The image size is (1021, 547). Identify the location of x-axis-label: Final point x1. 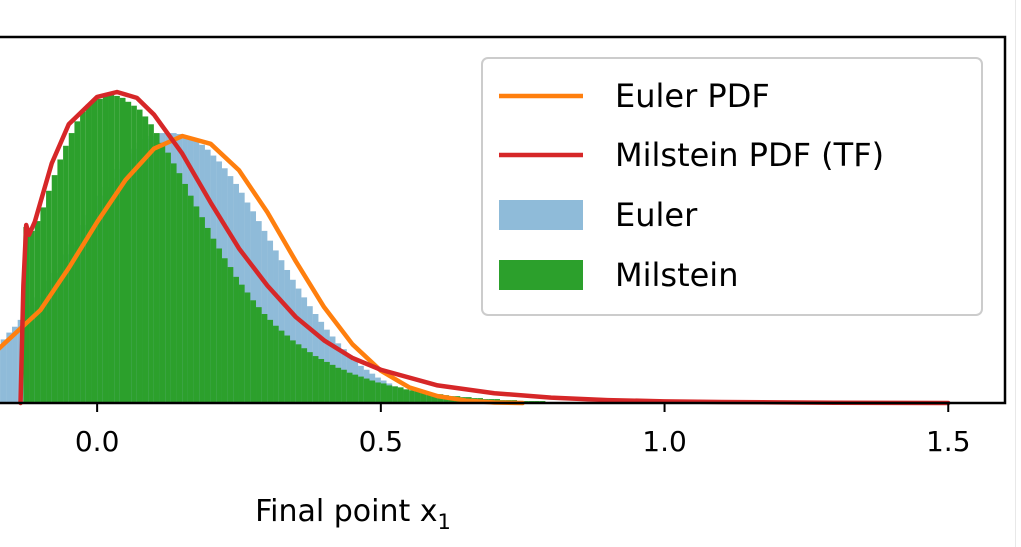
(353, 514).